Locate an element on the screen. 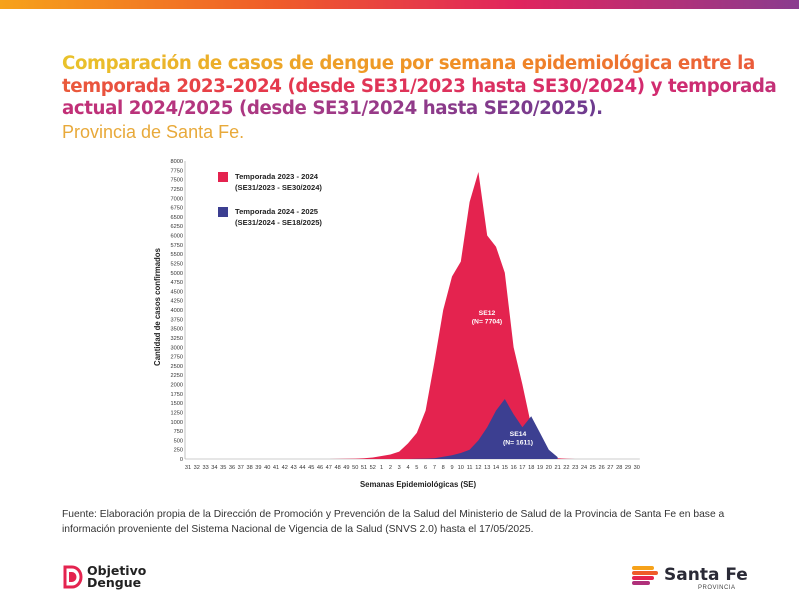 The width and height of the screenshot is (799, 612). top-gradient-bar is located at coordinates (399, 4).